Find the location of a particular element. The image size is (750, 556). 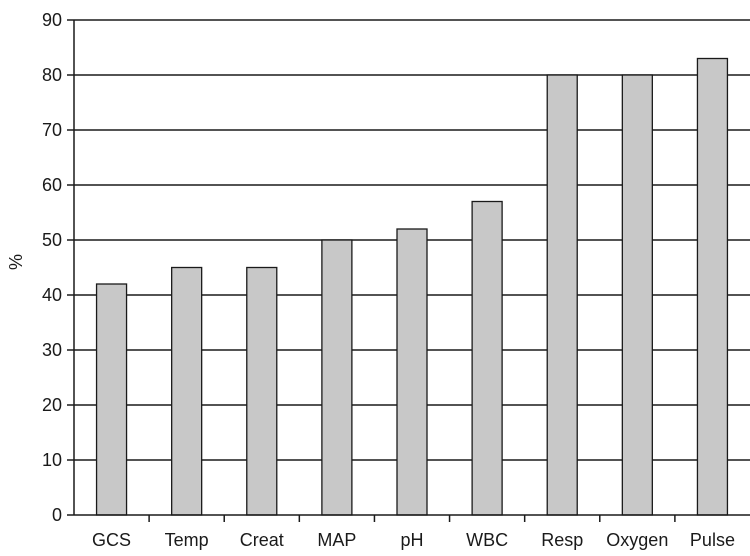

y-axis-title: % is located at coordinates (16, 262).